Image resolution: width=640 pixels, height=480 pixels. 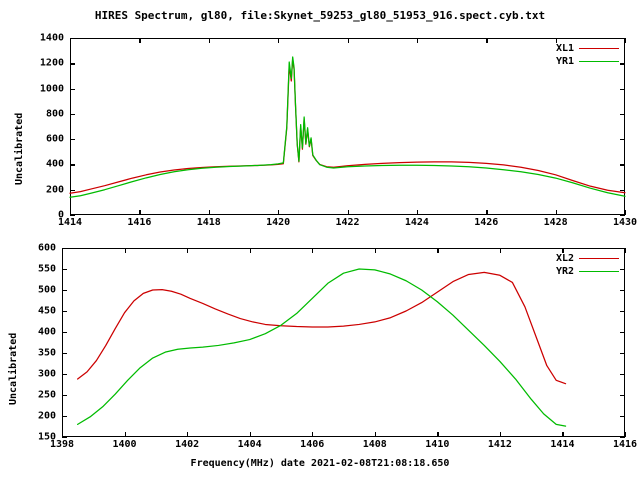 I want to click on legend-entry-yr1: YR1, so click(x=581, y=61).